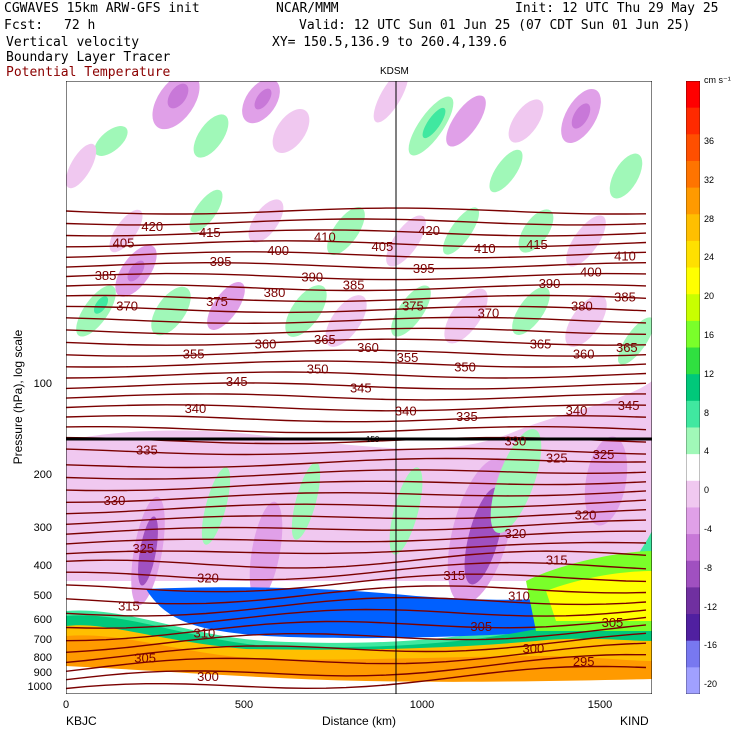 This screenshot has width=740, height=740. I want to click on colorbar-tick-label: 20, so click(709, 296).